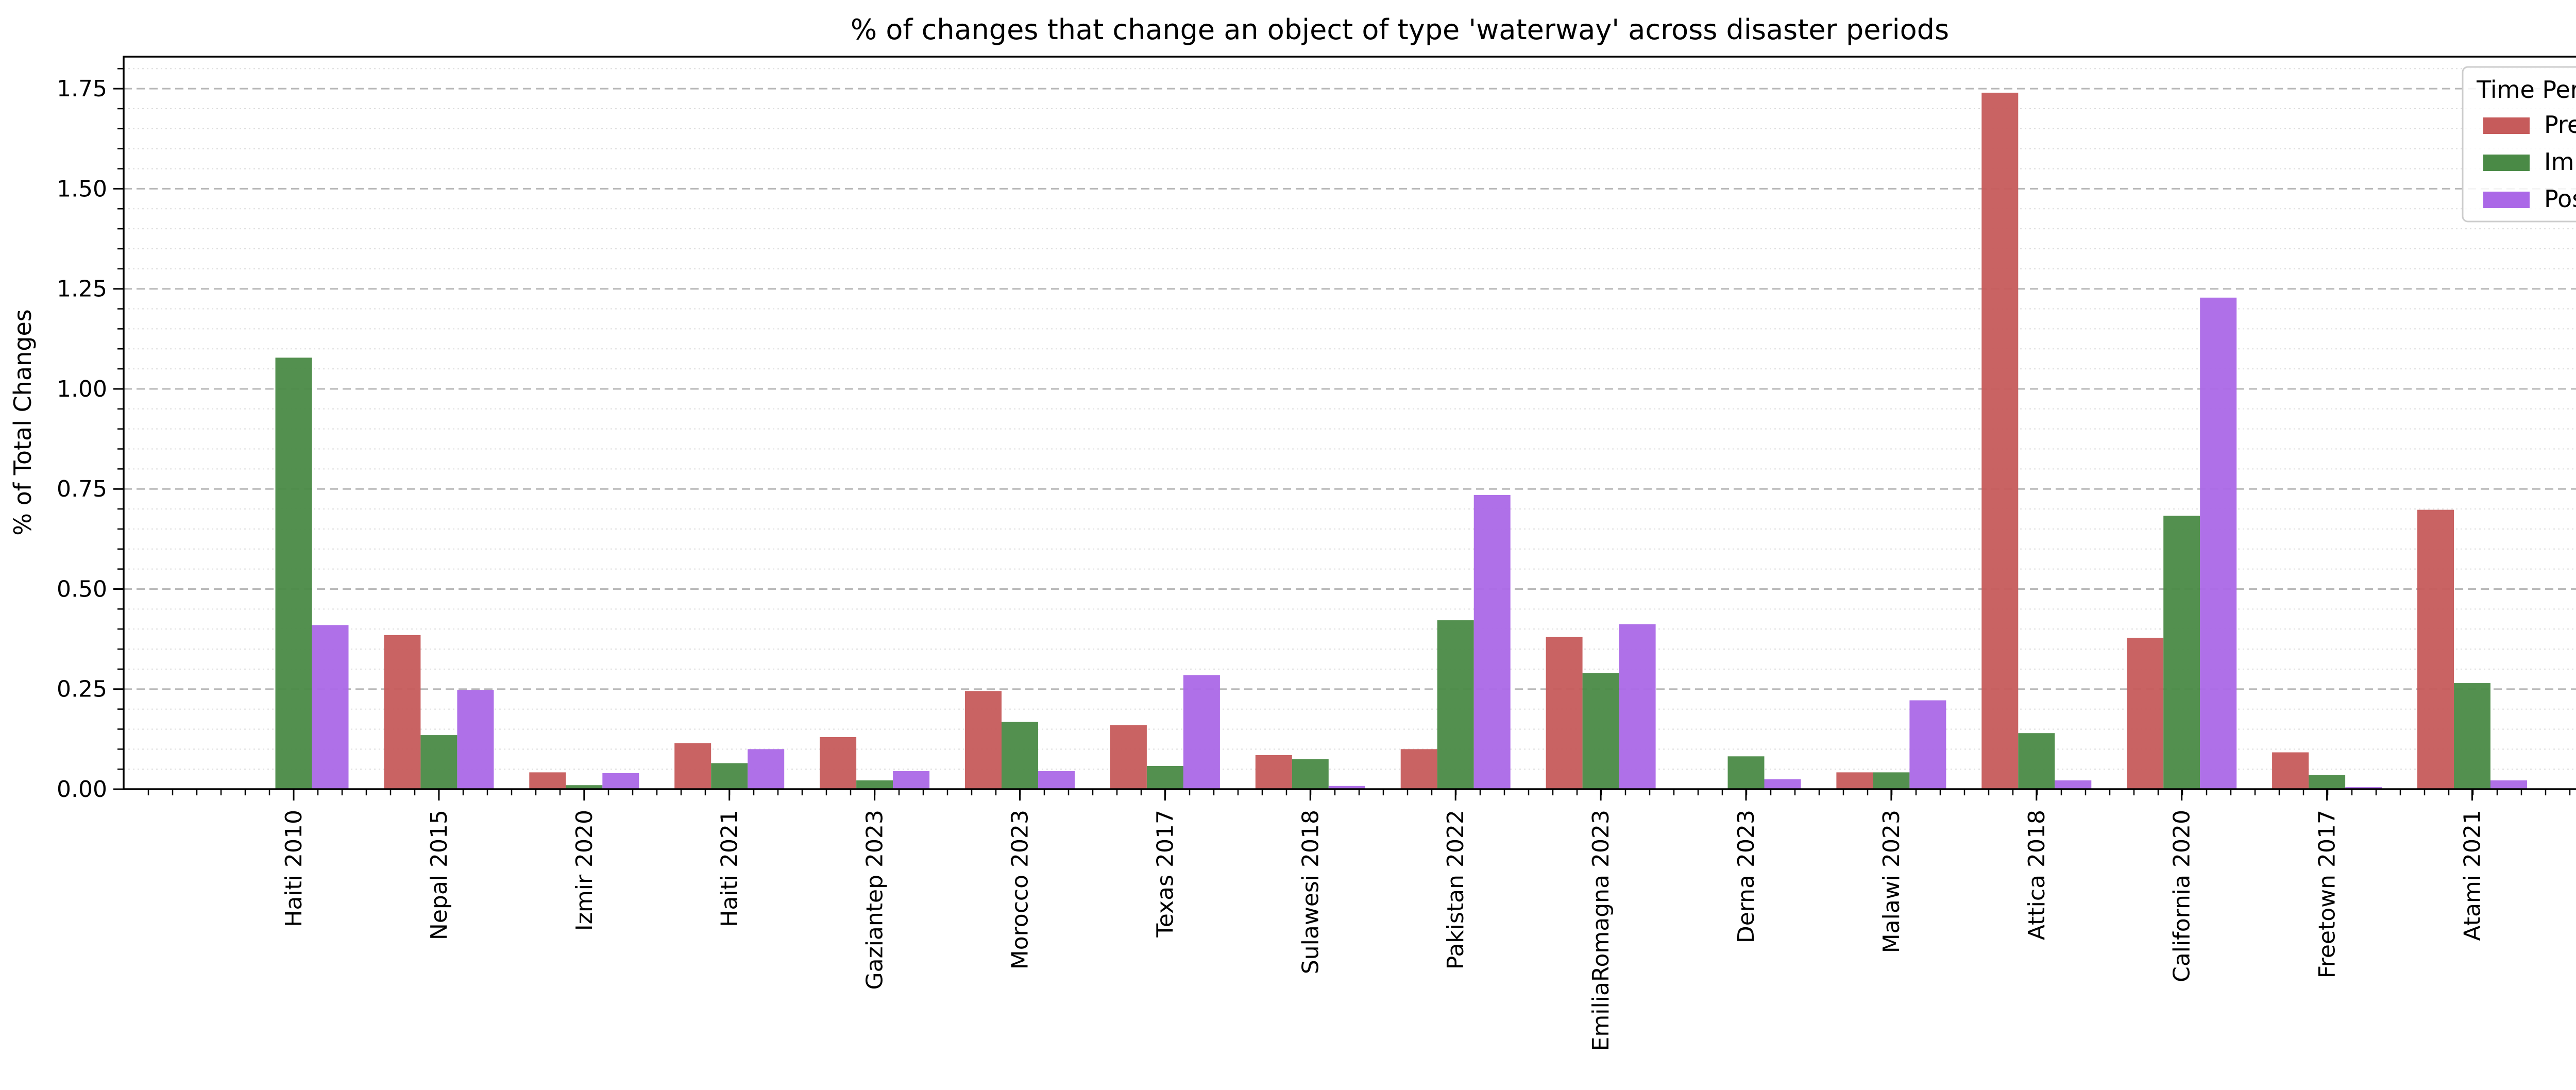 Image resolution: width=2576 pixels, height=1090 pixels. I want to click on legend-label-pre: Pre, so click(2560, 125).